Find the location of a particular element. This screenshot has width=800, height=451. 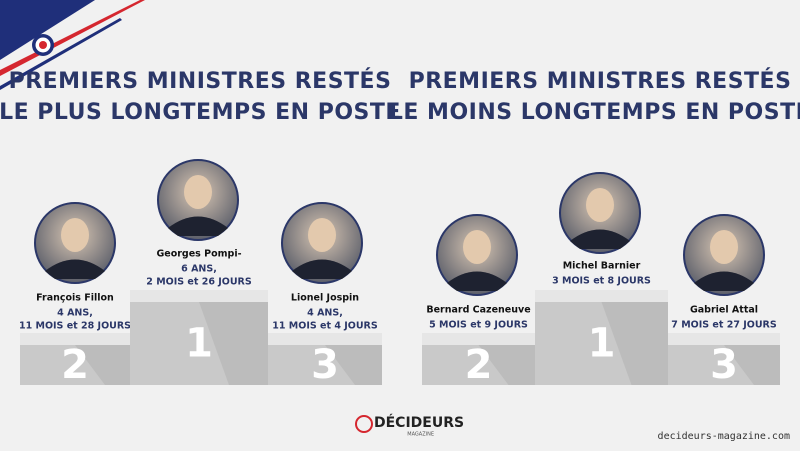

logo: DÉCIDEURS MAGAZINE is located at coordinates (409, 426).